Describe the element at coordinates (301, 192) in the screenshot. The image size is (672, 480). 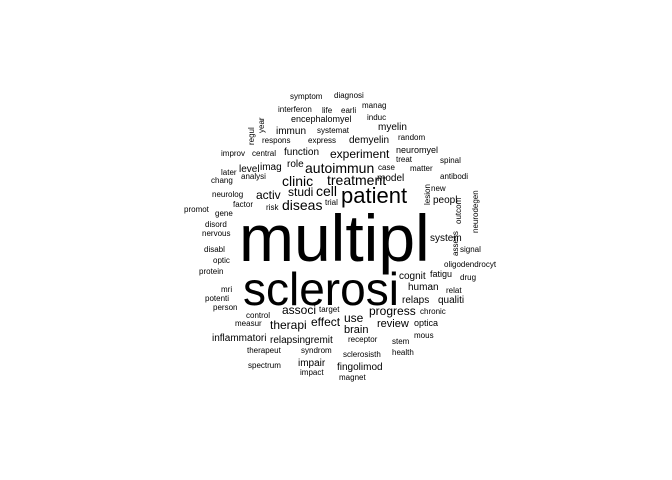
I see `word: studi` at that location.